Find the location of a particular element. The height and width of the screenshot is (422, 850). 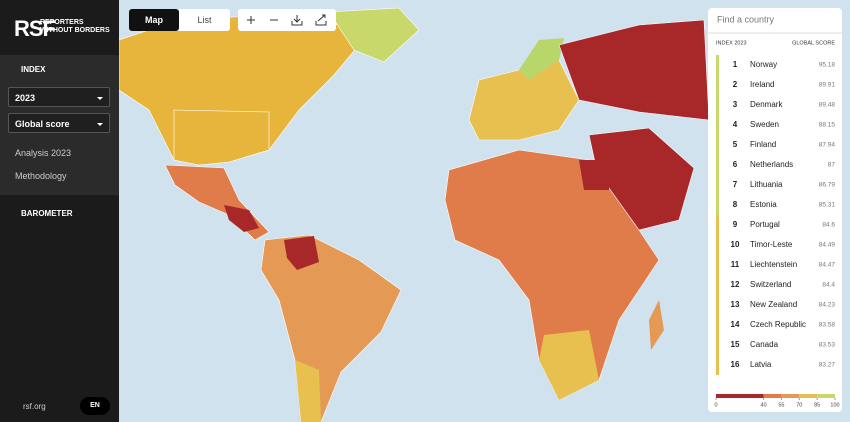

score: 89.48 is located at coordinates (827, 105).